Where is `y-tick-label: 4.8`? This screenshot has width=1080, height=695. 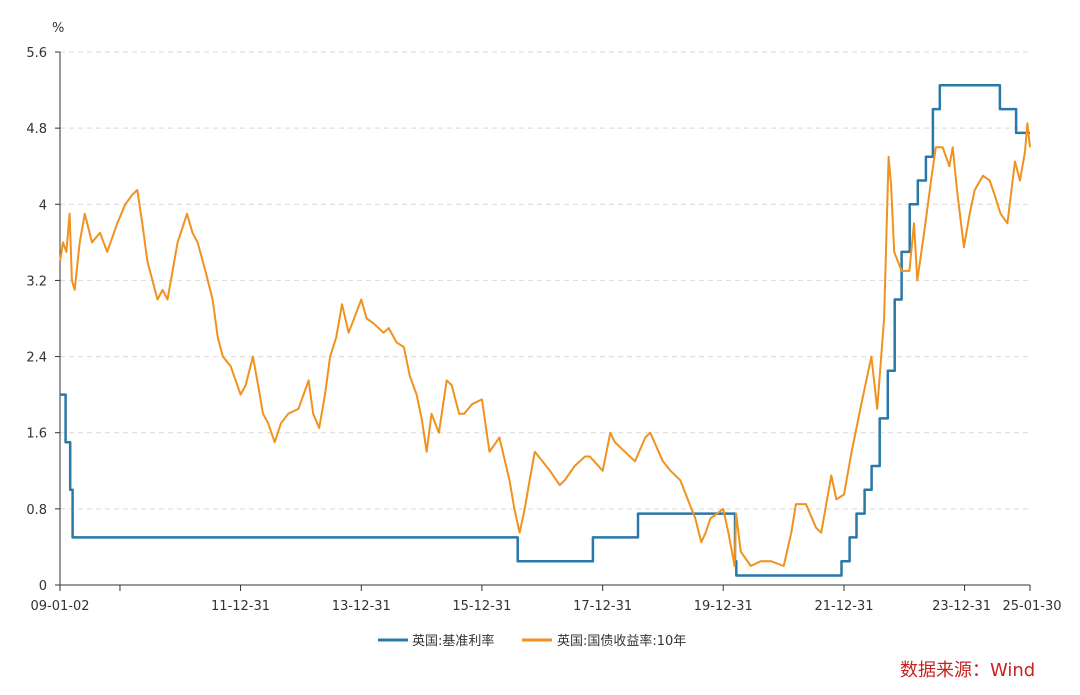
y-tick-label: 4.8 is located at coordinates (36, 129).